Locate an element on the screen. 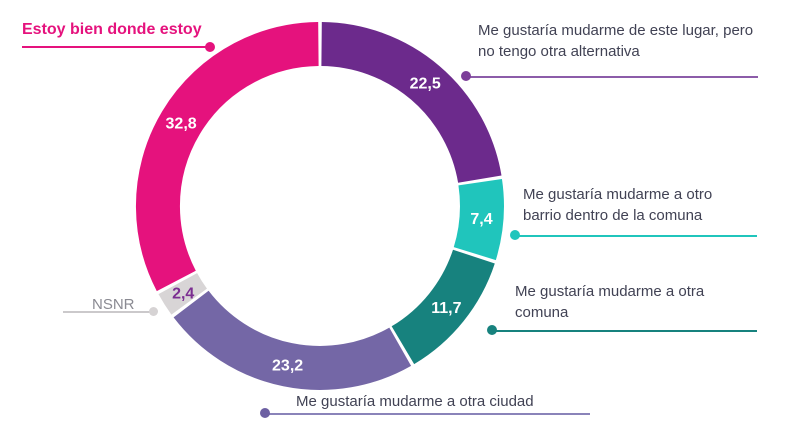  leader-dot-otra-ciudad is located at coordinates (265, 413).